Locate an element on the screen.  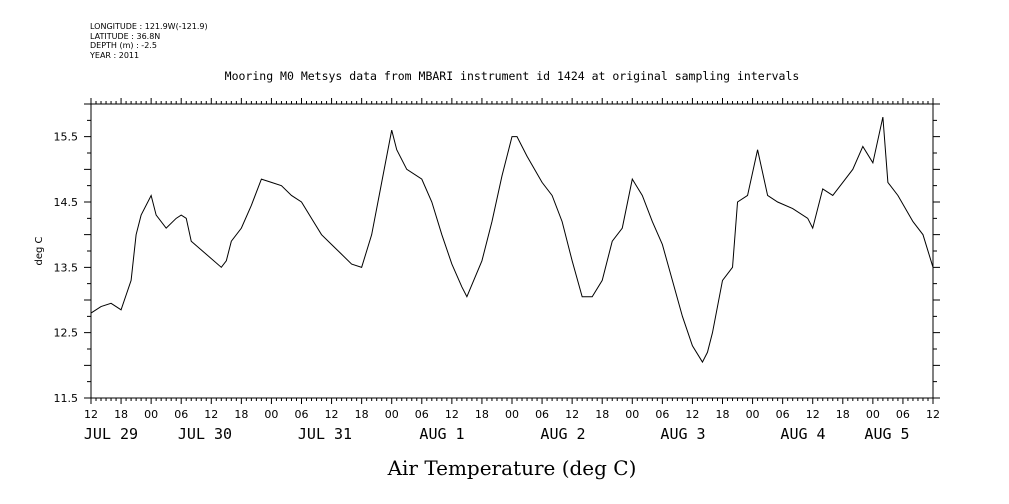
y-tick-label: 12.5 is located at coordinates (66, 333).